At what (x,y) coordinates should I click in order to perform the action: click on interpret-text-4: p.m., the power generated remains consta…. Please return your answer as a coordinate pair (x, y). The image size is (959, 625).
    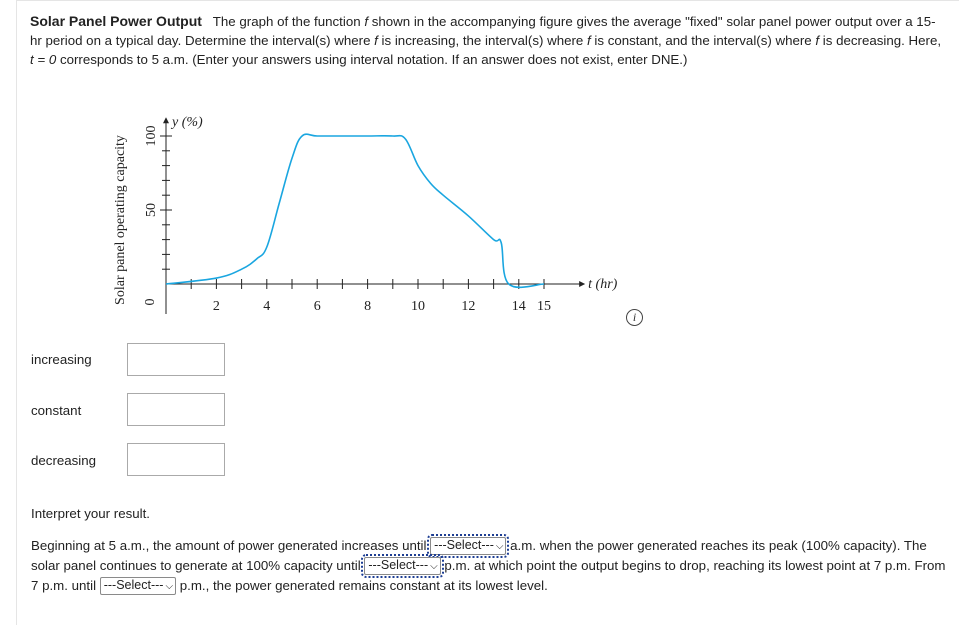
    Looking at the image, I should click on (362, 585).